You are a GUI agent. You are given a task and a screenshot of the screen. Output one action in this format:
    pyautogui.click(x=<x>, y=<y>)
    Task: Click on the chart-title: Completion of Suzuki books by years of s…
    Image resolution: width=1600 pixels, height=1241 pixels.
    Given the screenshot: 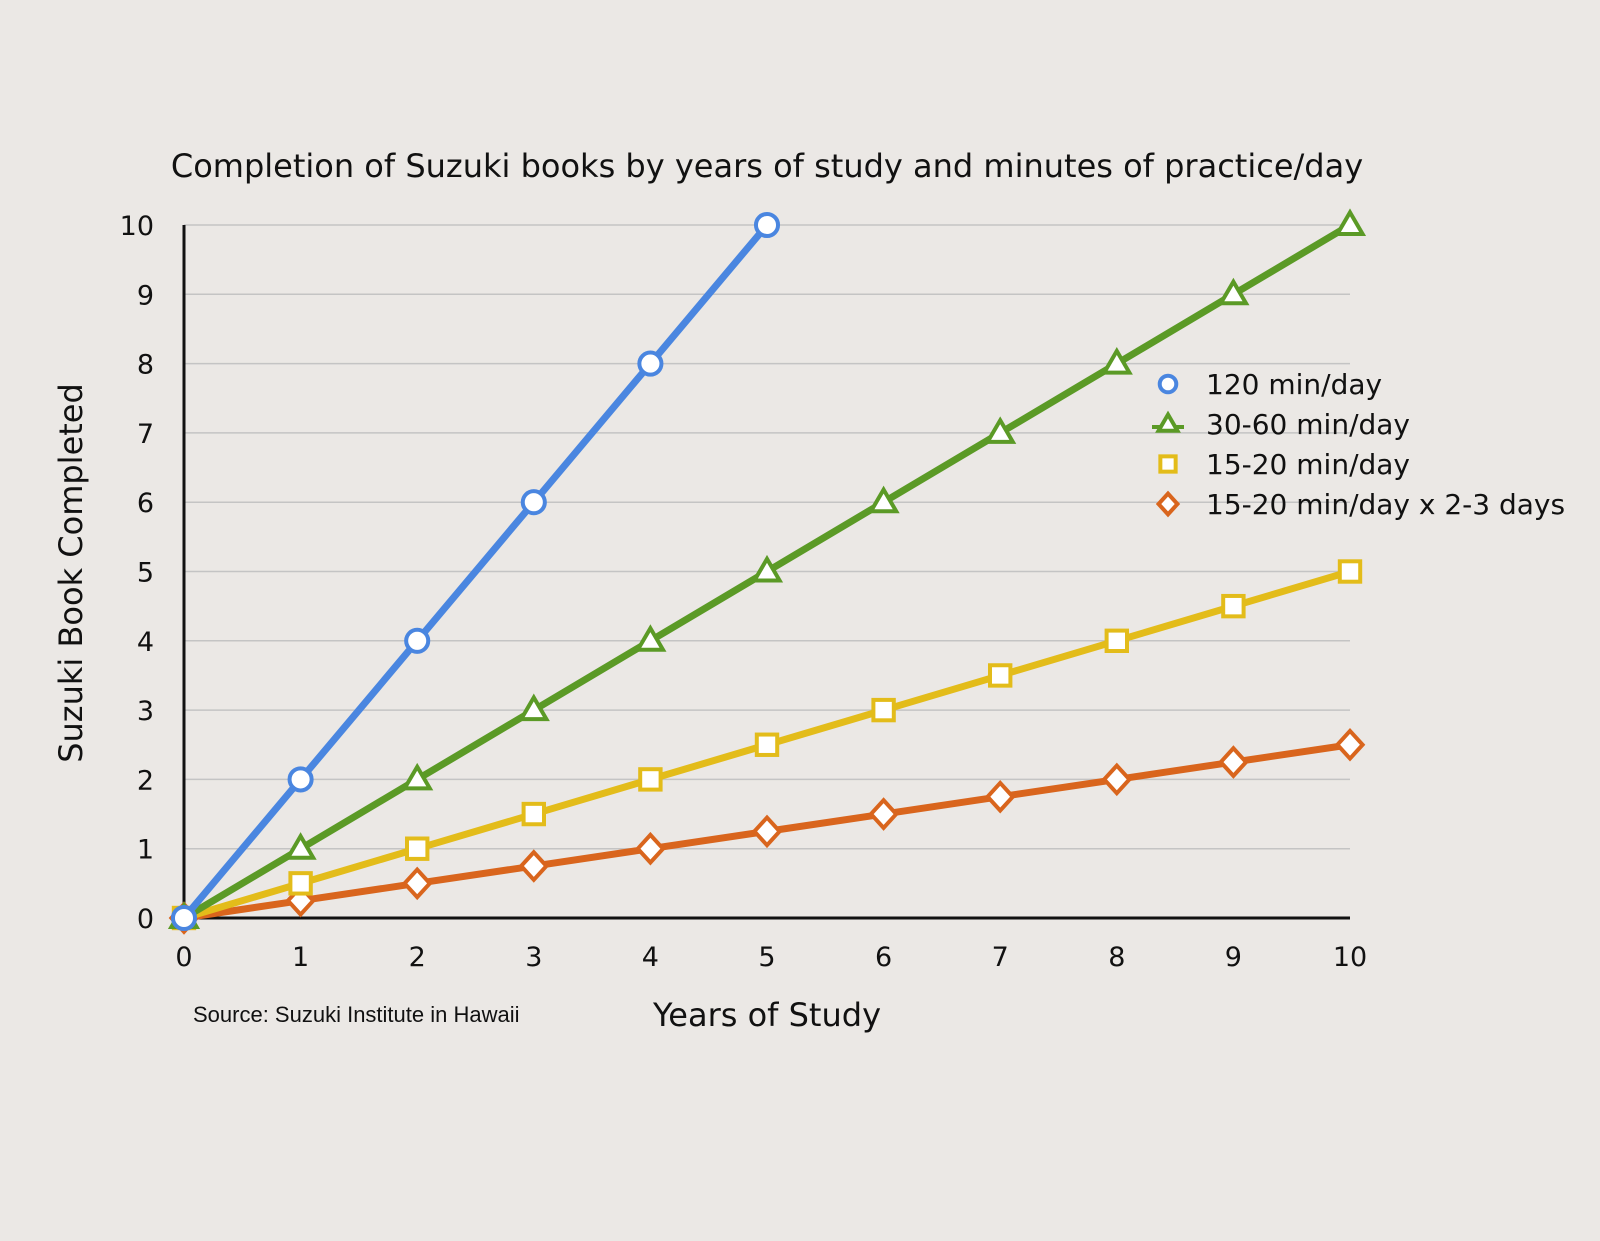 What is the action you would take?
    pyautogui.click(x=767, y=166)
    